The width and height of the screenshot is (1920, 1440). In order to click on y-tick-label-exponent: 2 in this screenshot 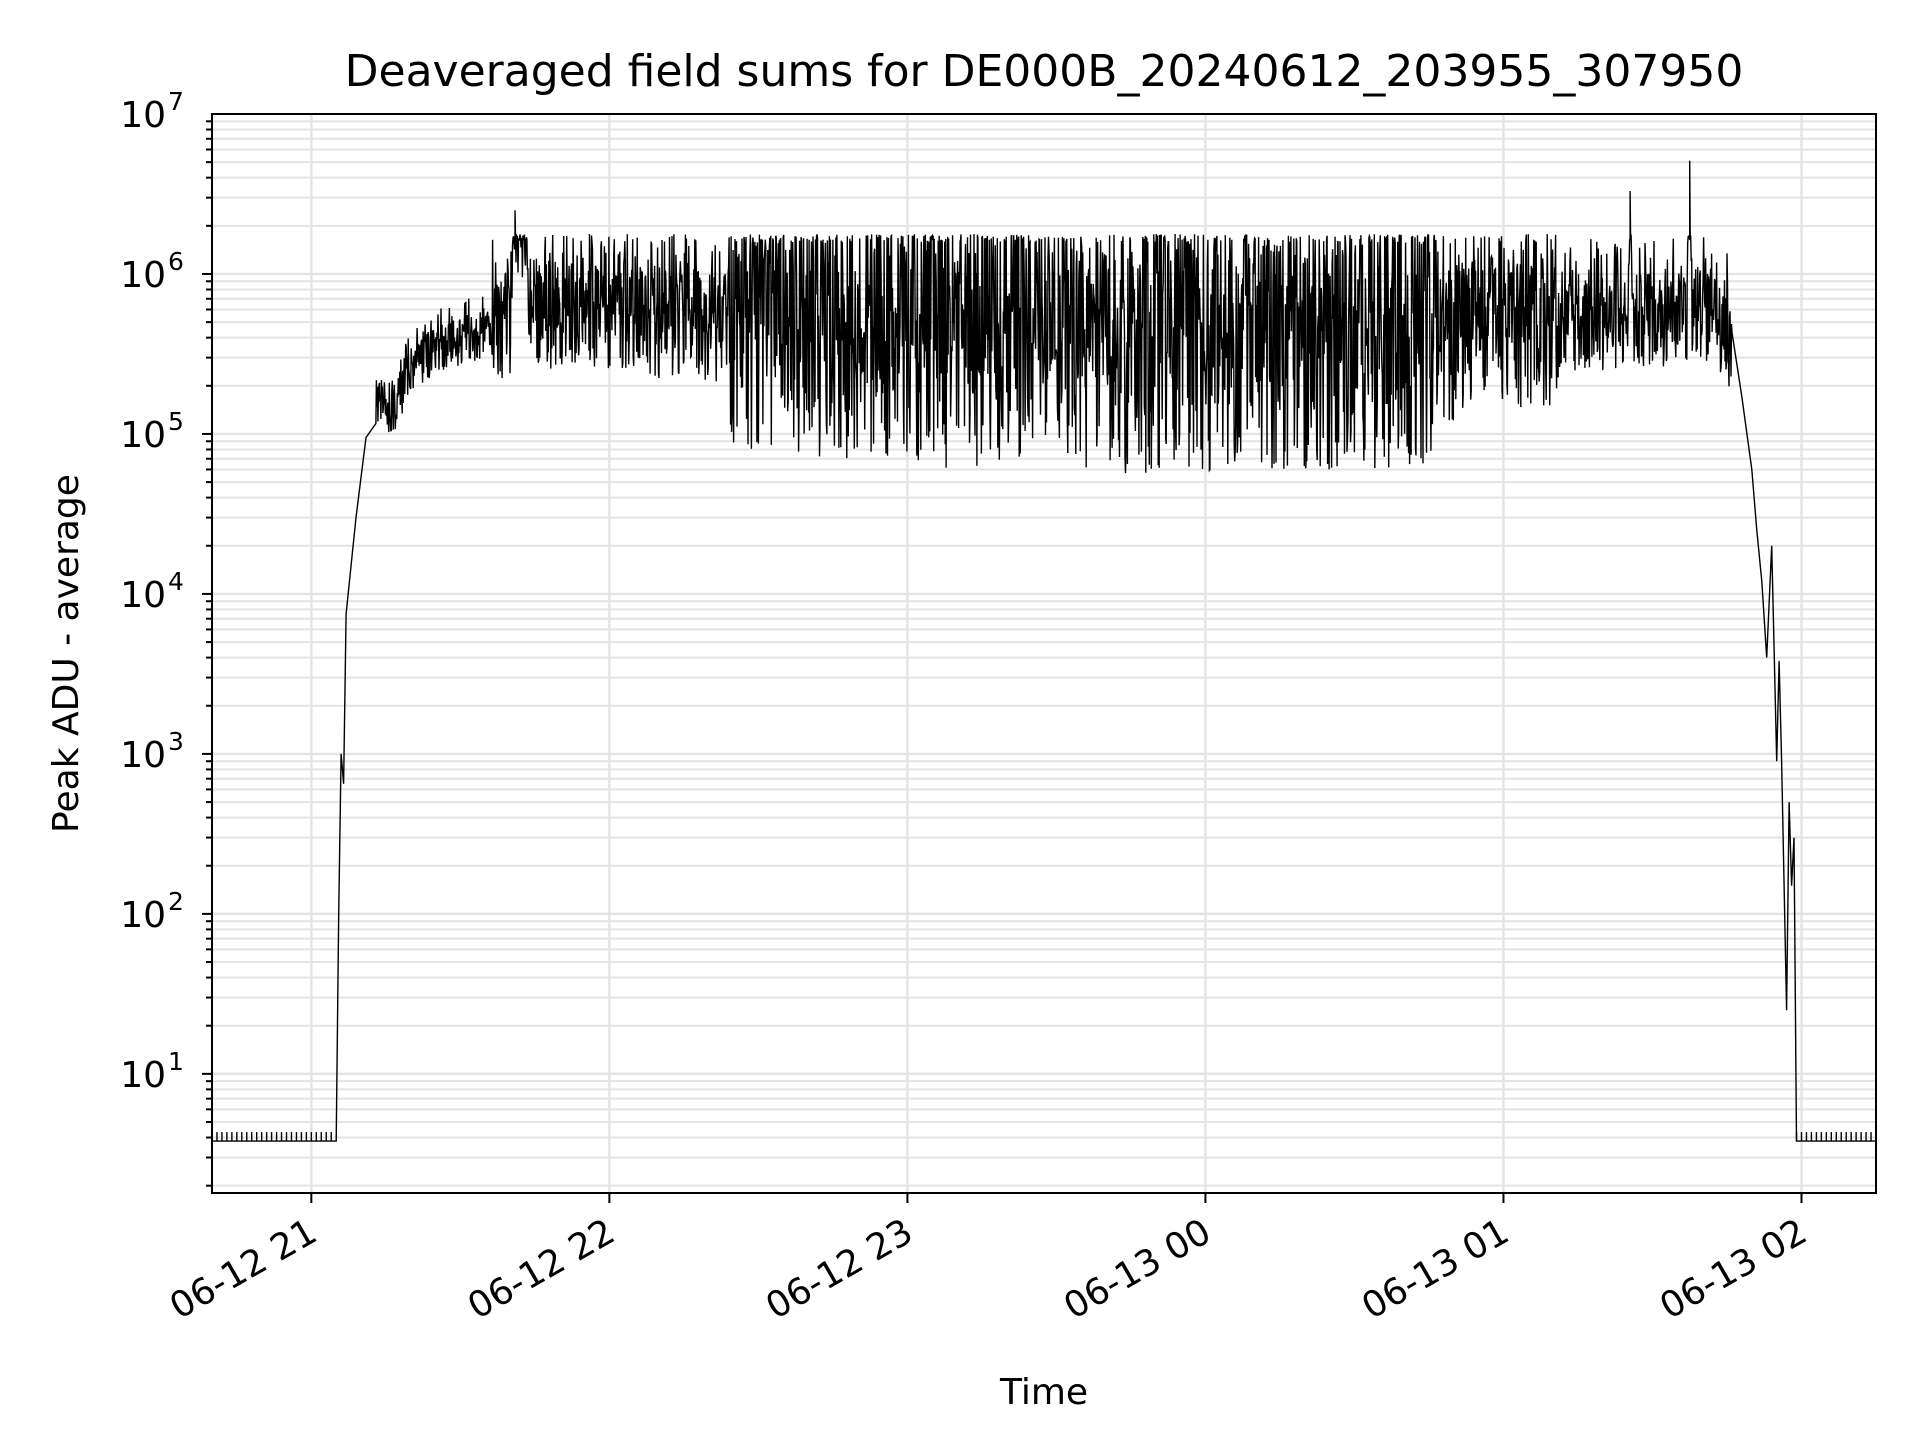, I will do `click(176, 901)`.